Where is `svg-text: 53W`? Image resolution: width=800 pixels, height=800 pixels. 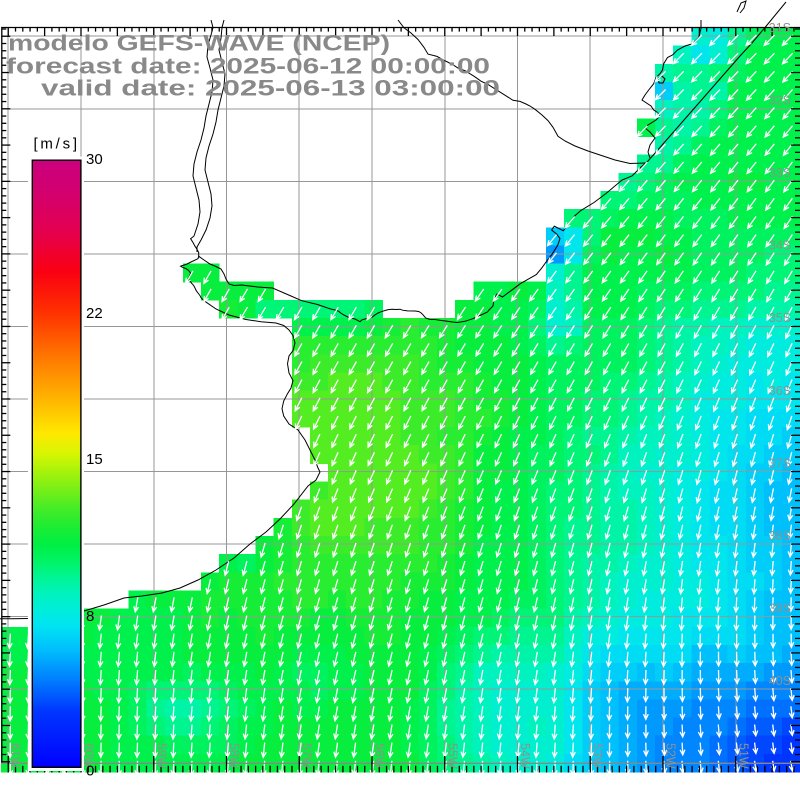
svg-text: 53W is located at coordinates (598, 756).